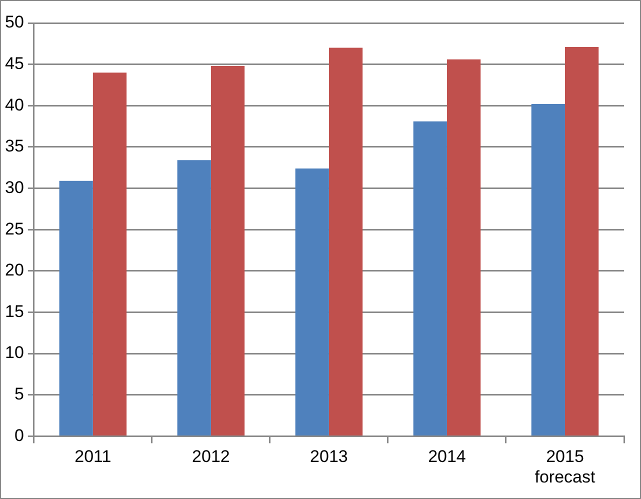  Describe the element at coordinates (14, 228) in the screenshot. I see `y-tick-label: 25` at that location.